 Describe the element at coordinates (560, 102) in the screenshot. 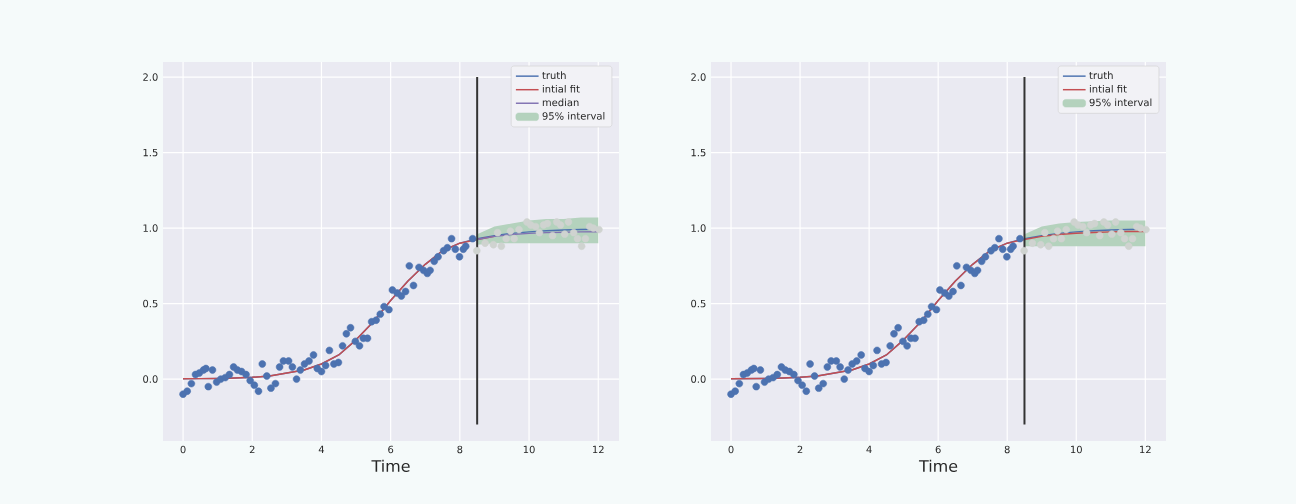

I see `legend-label: median` at that location.